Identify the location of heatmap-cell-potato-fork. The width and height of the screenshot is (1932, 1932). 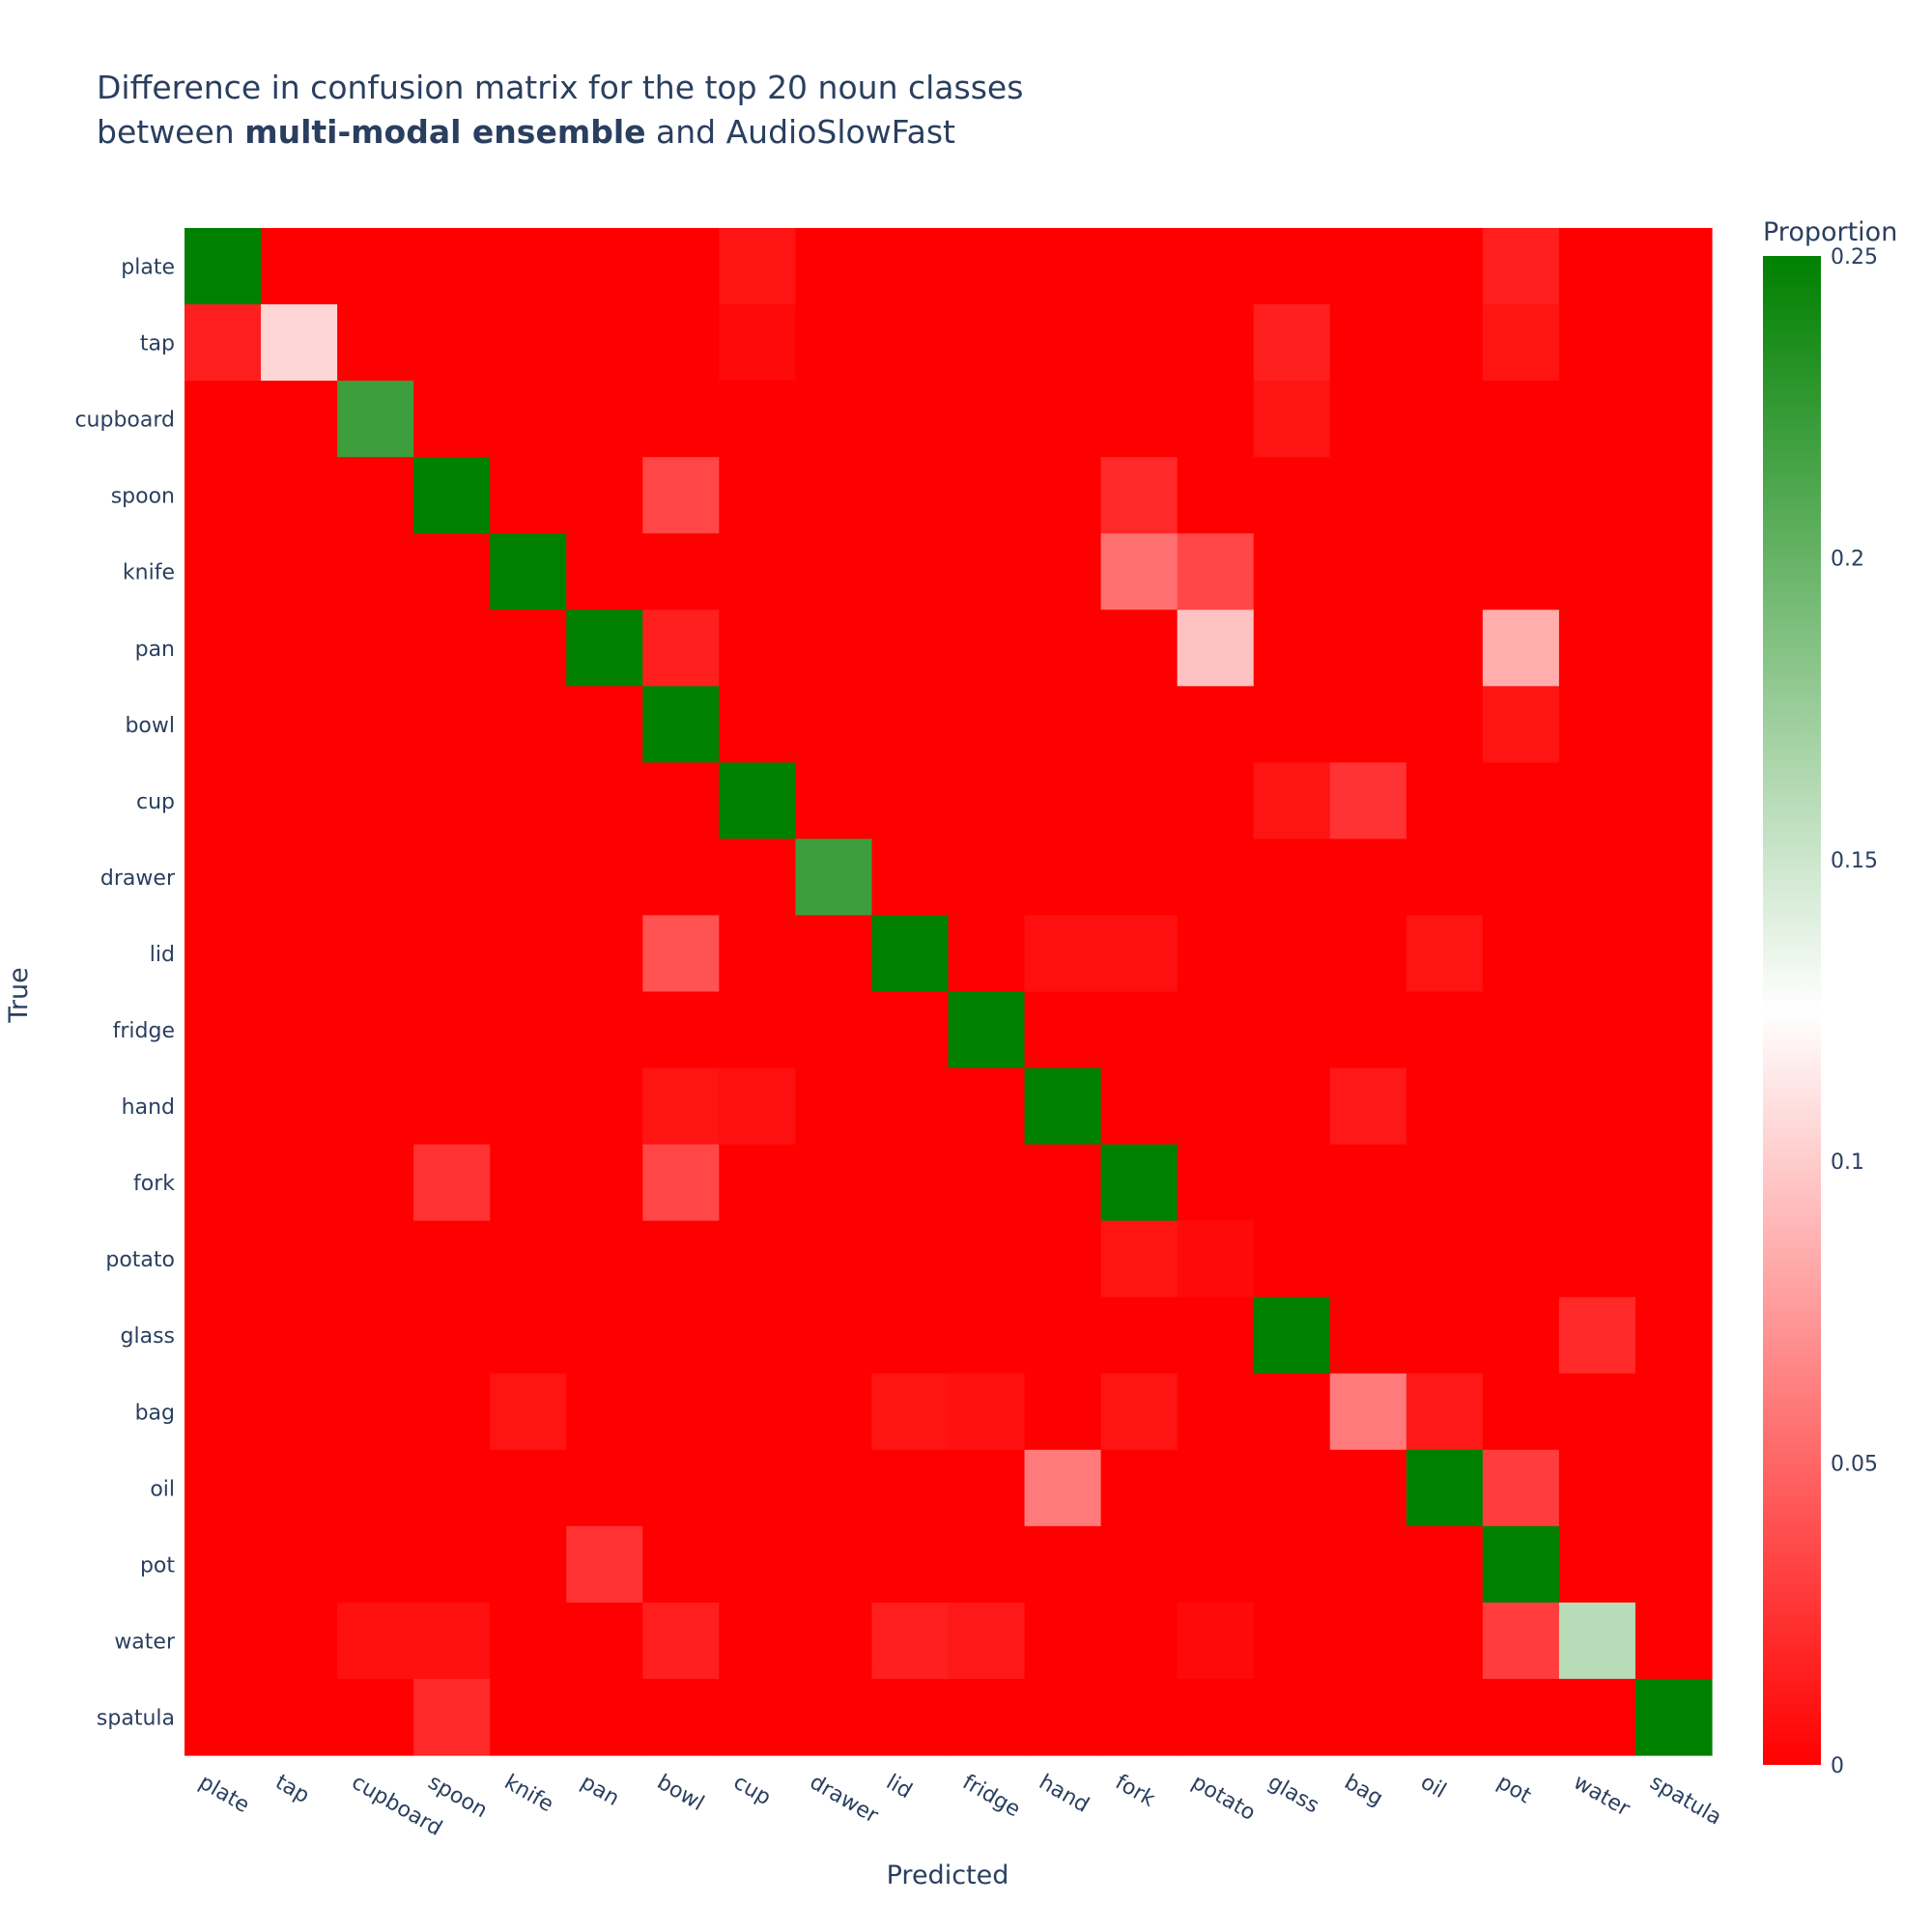
(1139, 1259).